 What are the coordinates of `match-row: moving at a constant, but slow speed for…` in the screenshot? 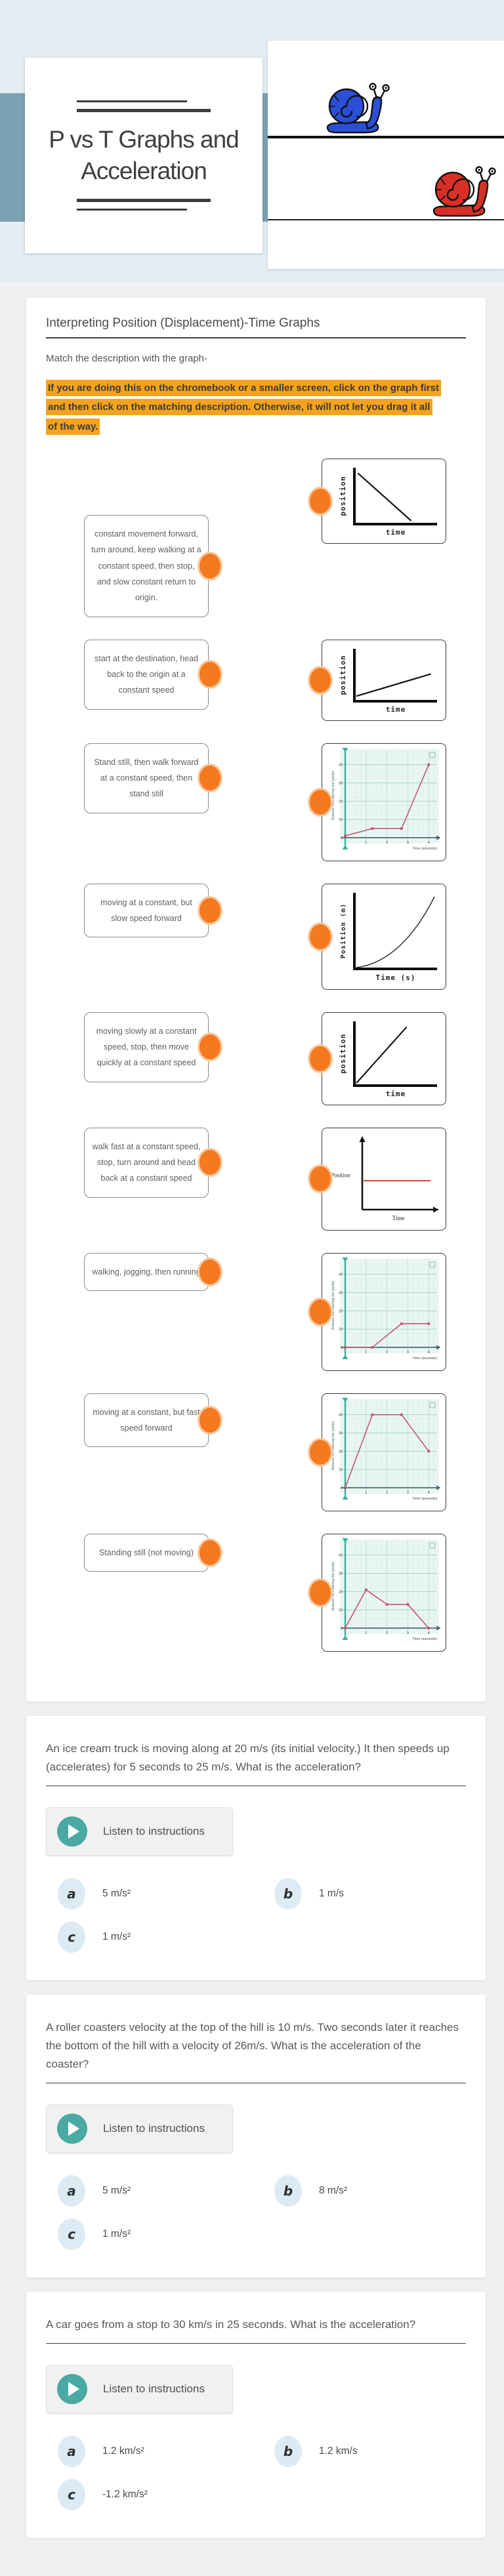 It's located at (265, 936).